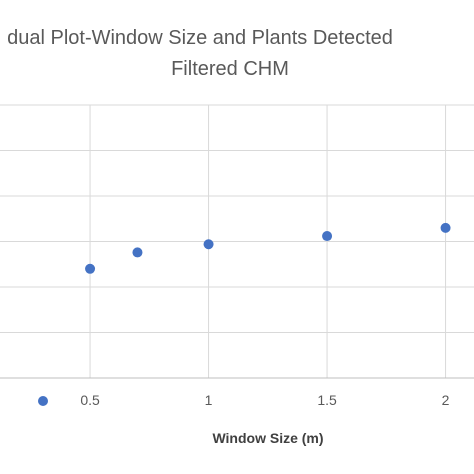  I want to click on data-points, so click(268, 248).